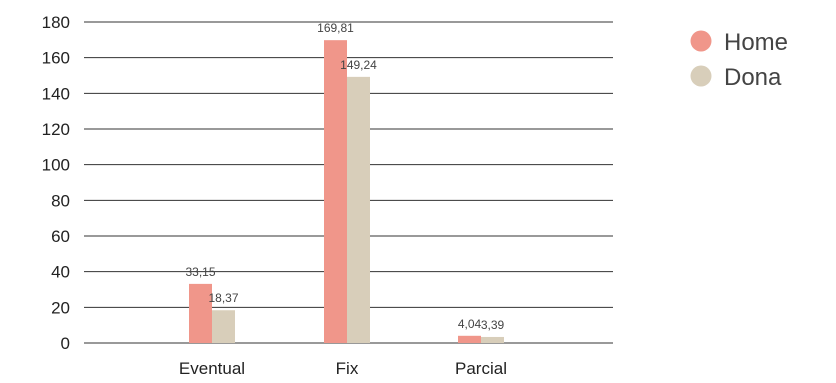  What do you see at coordinates (470, 324) in the screenshot?
I see `data-label: 4,04` at bounding box center [470, 324].